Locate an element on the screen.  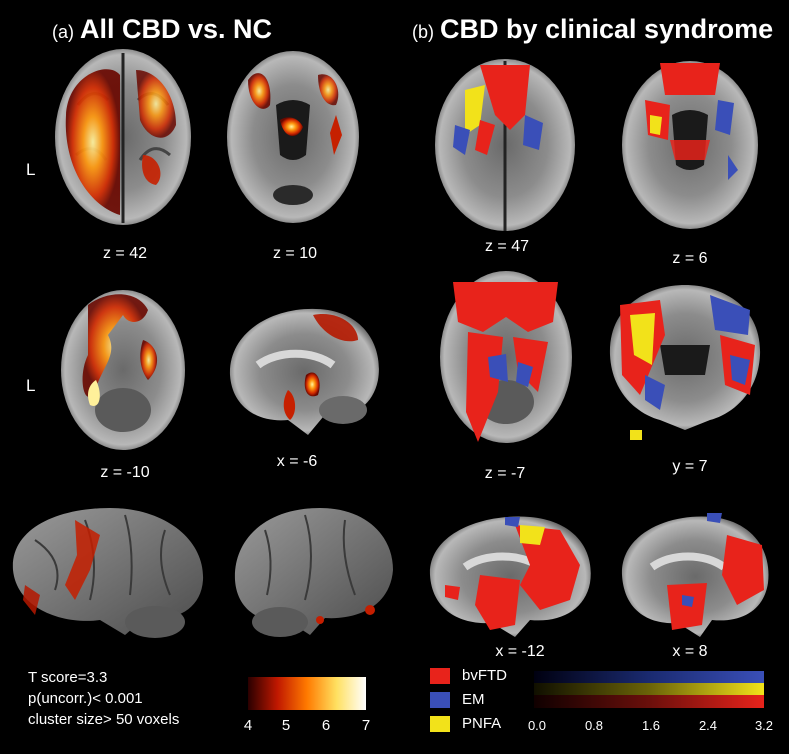
colorbar-tick: 3.2 is located at coordinates (764, 725).